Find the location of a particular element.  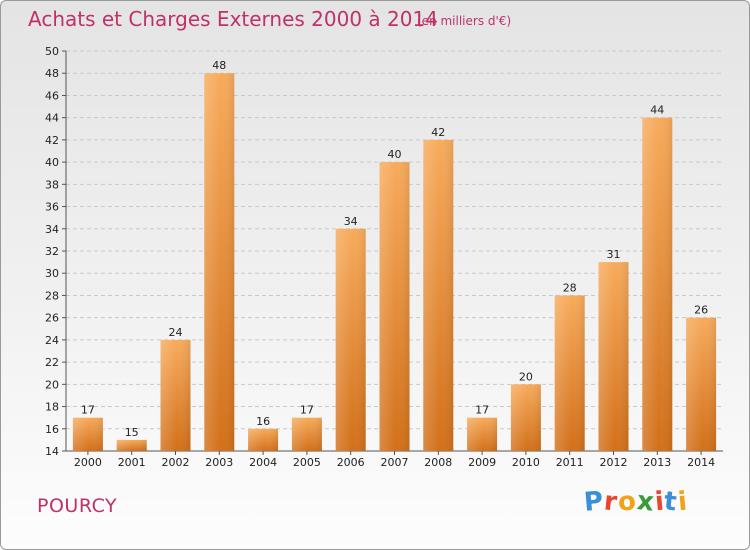

y-tick-label: 28 is located at coordinates (52, 295).